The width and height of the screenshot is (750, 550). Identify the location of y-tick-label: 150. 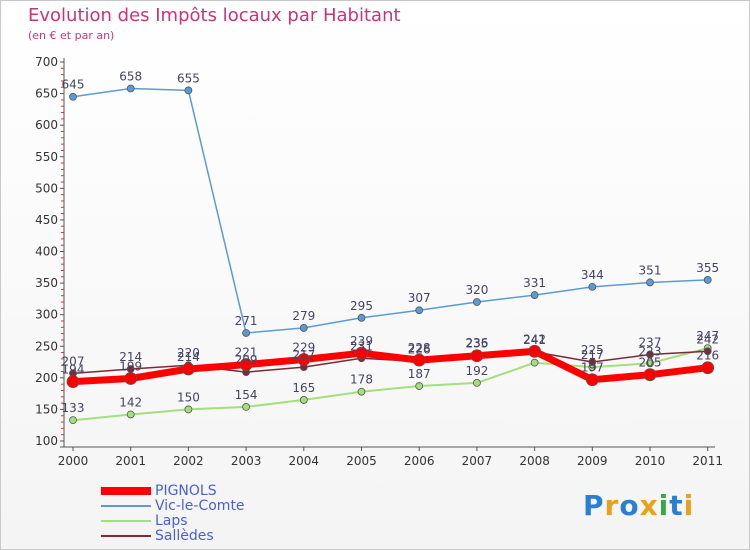
(46, 409).